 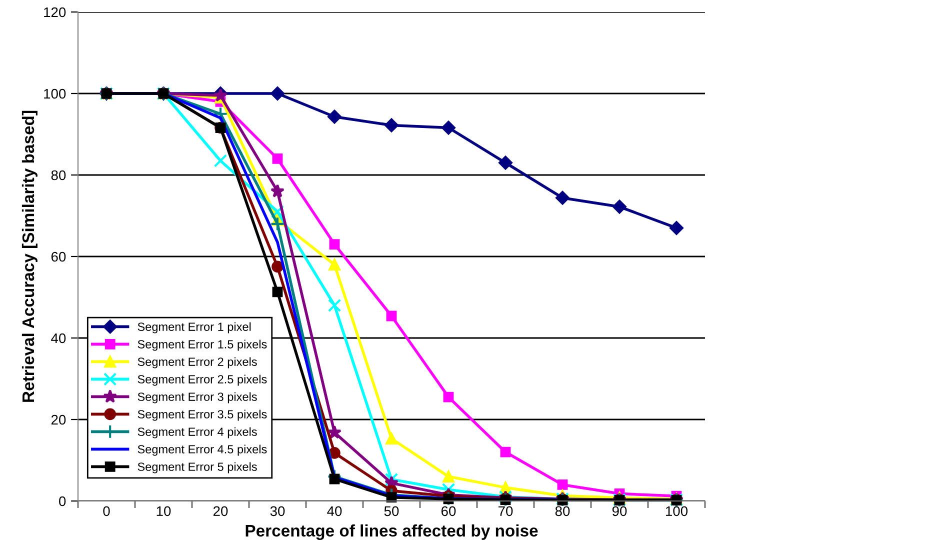 I want to click on x-tick-label: 10, so click(x=163, y=511).